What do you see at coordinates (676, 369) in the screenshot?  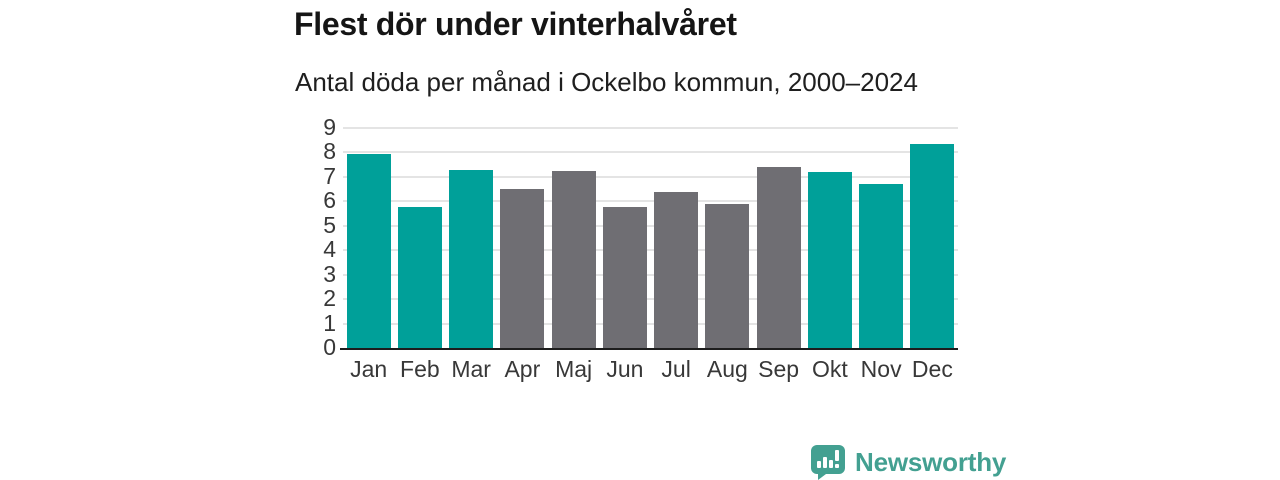 I see `x-tick-label-jul: Jul` at bounding box center [676, 369].